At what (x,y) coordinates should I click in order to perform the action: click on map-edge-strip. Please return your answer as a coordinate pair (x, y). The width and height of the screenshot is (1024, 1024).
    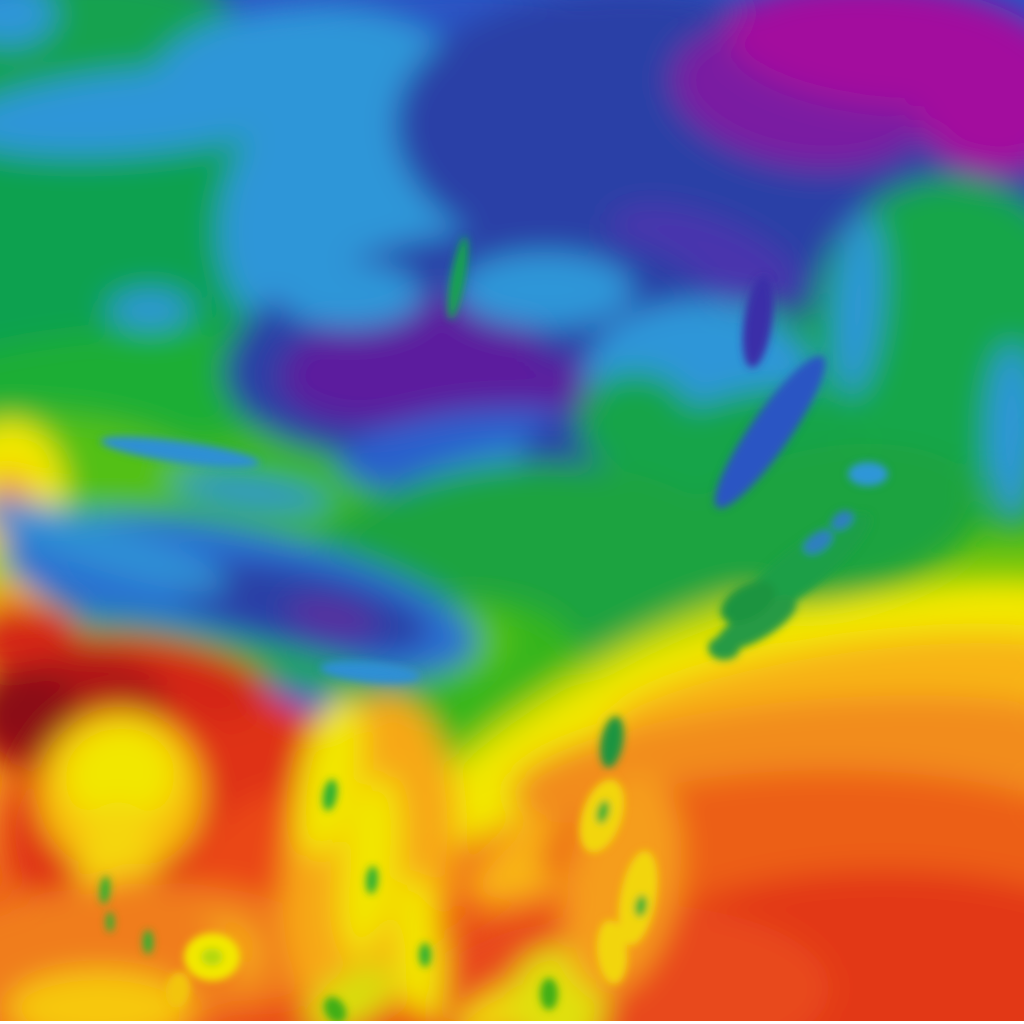
    Looking at the image, I should click on (512, 1022).